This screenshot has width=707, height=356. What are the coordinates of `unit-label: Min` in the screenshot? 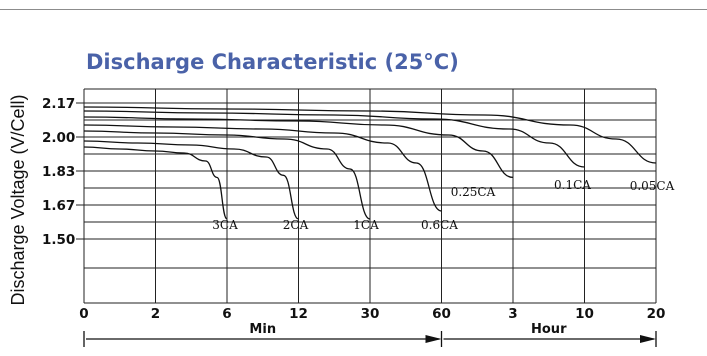 It's located at (262, 329).